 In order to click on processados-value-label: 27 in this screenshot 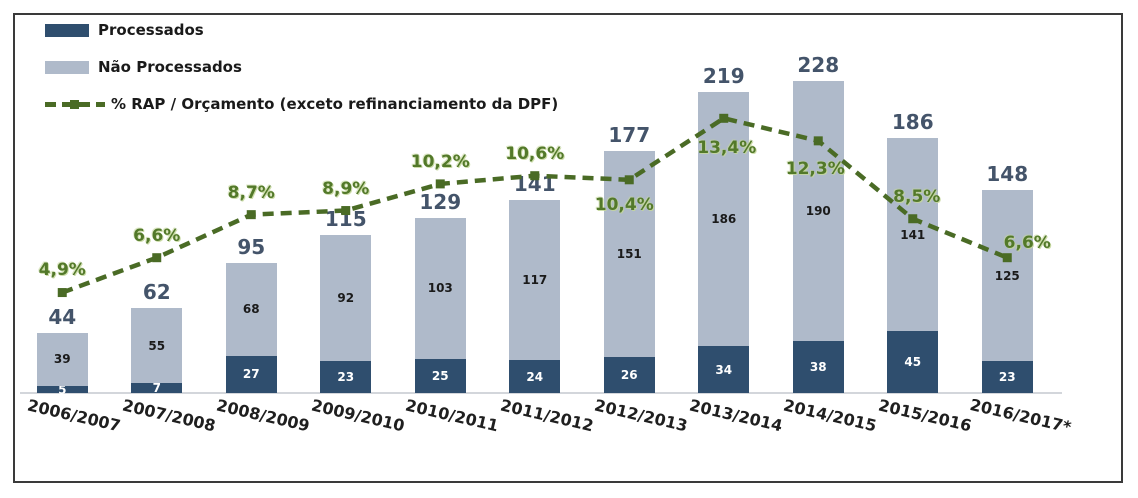, I will do `click(251, 374)`.